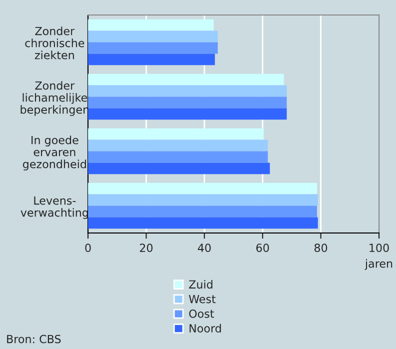  What do you see at coordinates (54, 153) in the screenshot?
I see `y-tick-label: In goede ervaren gezondheid` at bounding box center [54, 153].